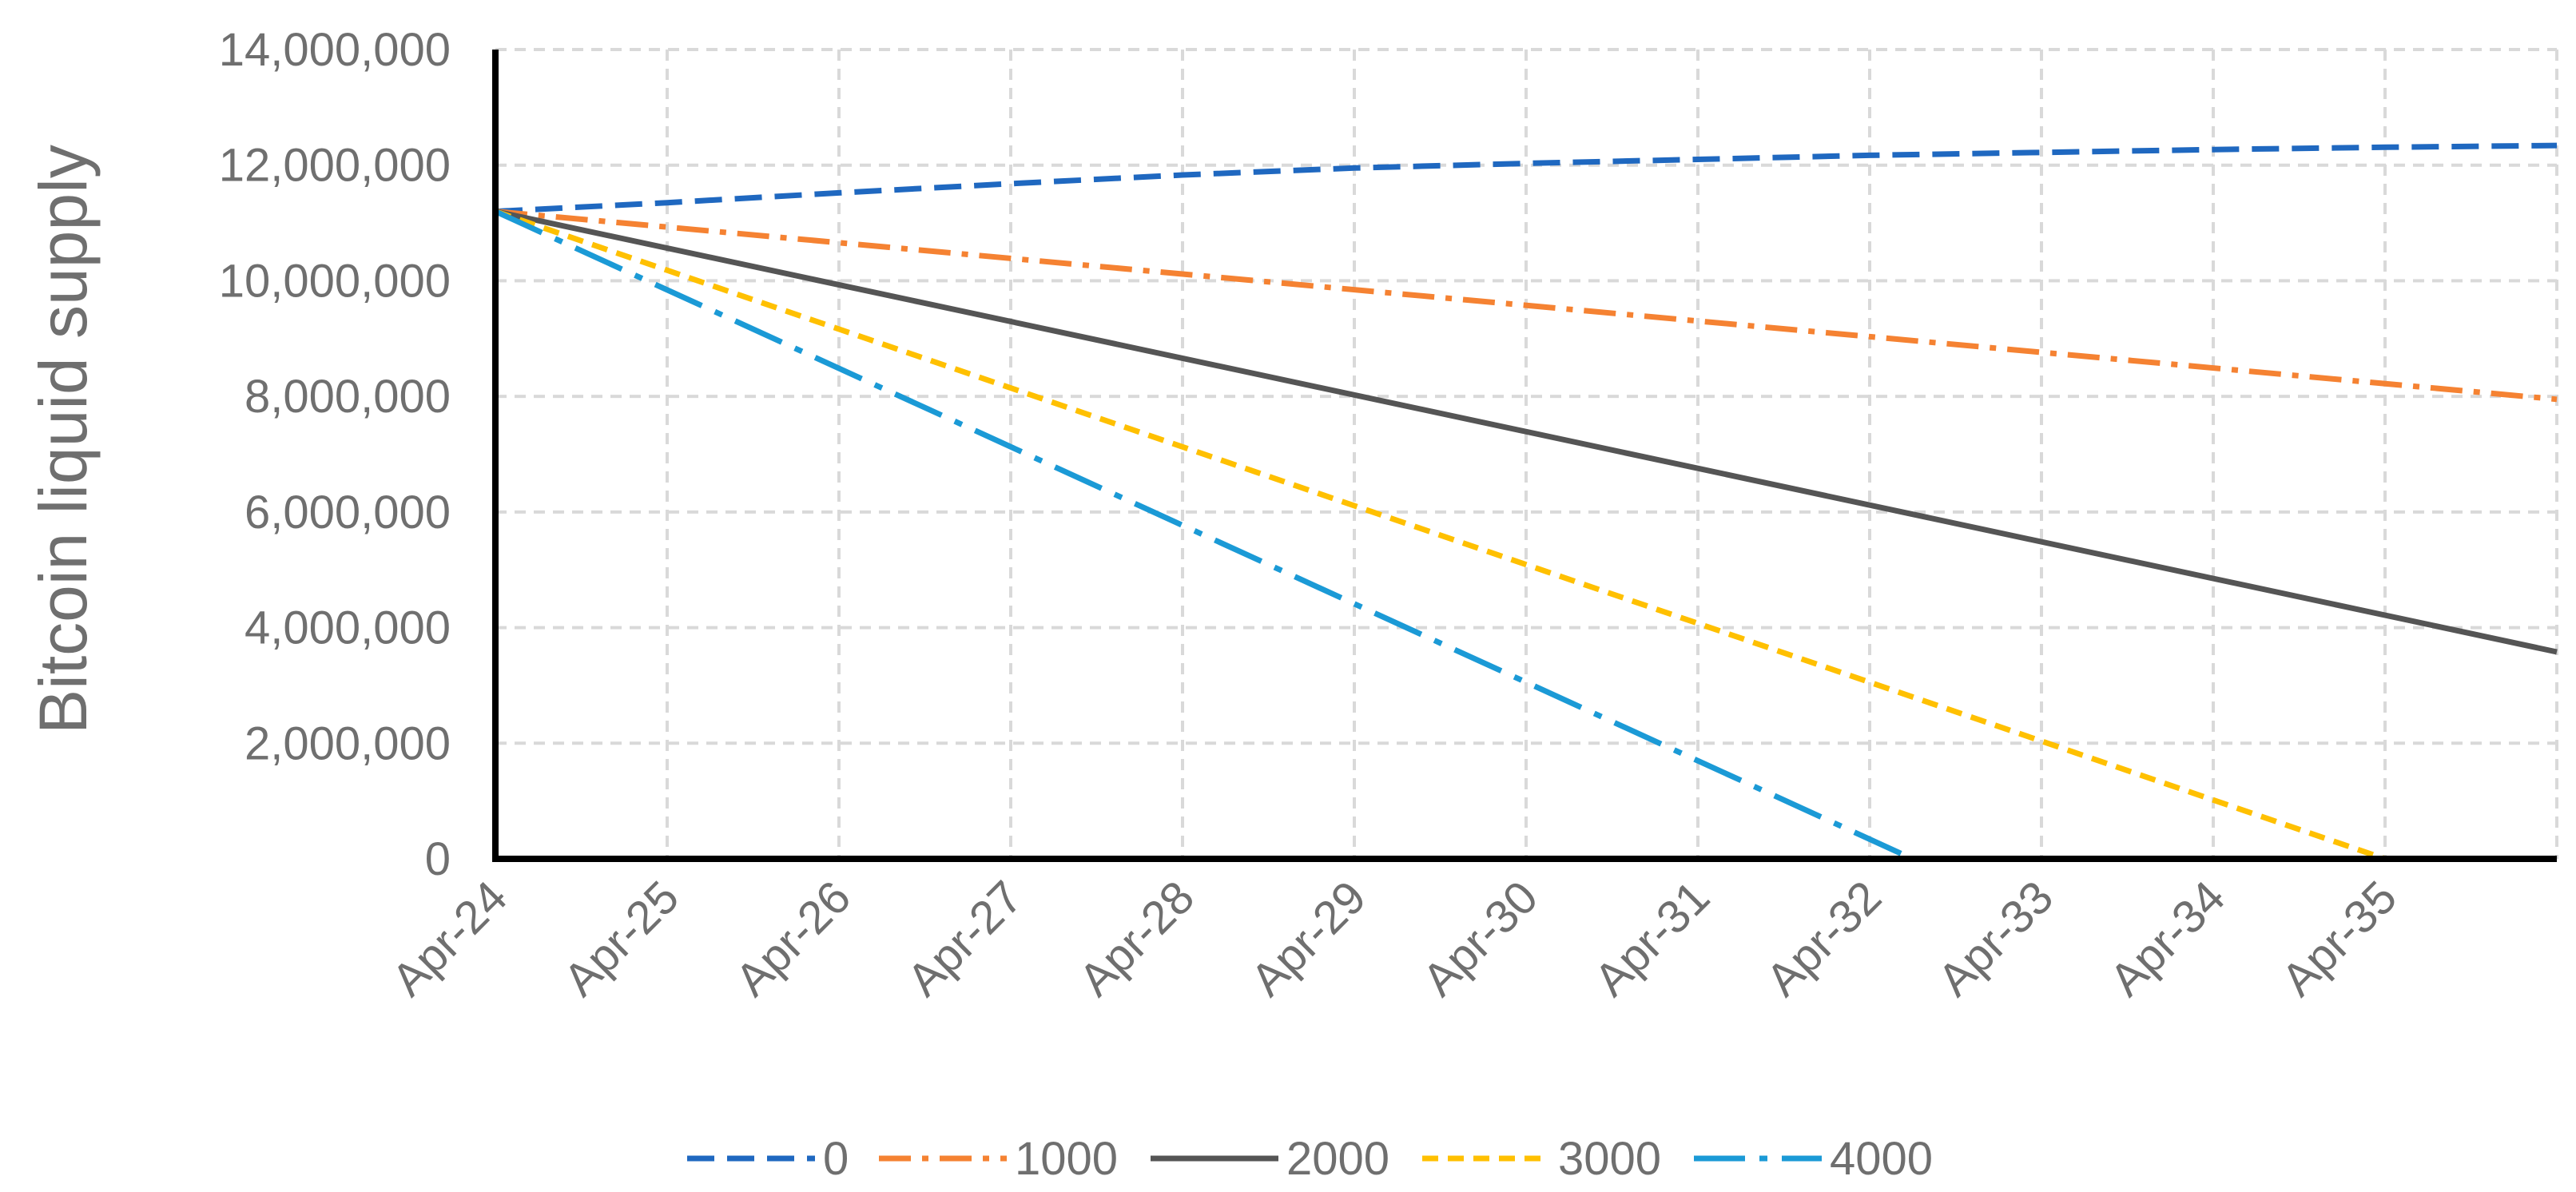  What do you see at coordinates (1881, 1159) in the screenshot?
I see `legend-label-4000: 4000` at bounding box center [1881, 1159].